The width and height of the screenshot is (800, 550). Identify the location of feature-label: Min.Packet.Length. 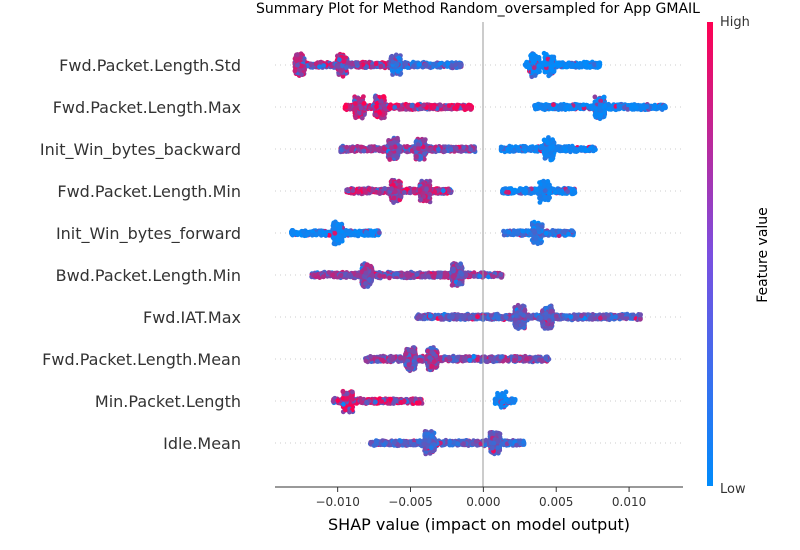
(168, 401).